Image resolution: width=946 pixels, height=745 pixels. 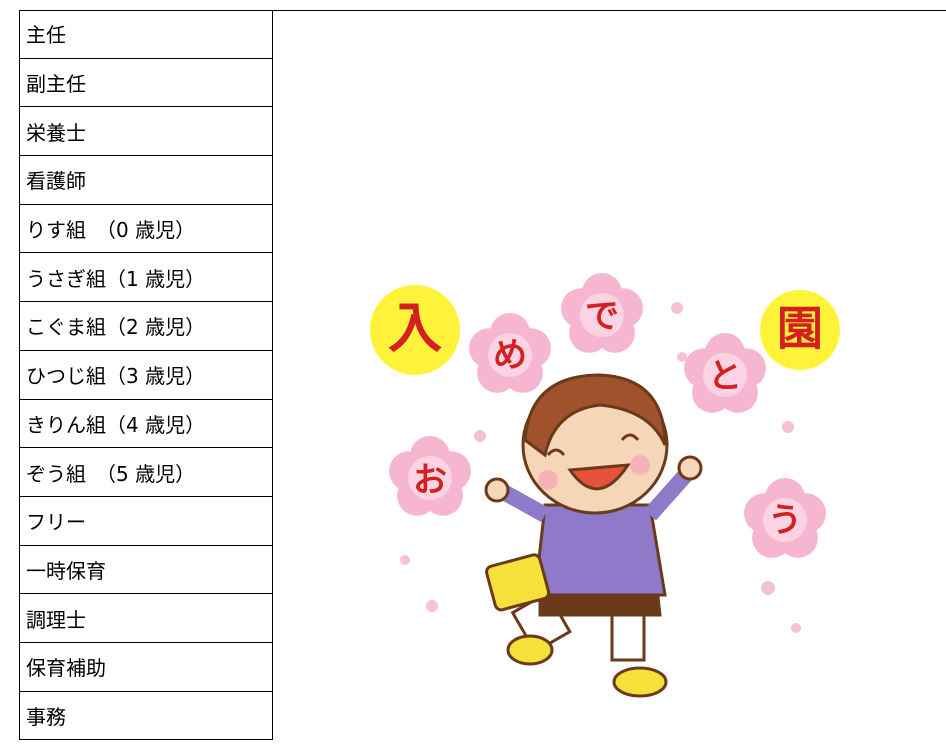 What do you see at coordinates (146, 570) in the screenshot?
I see `table-cell: 一時保育` at bounding box center [146, 570].